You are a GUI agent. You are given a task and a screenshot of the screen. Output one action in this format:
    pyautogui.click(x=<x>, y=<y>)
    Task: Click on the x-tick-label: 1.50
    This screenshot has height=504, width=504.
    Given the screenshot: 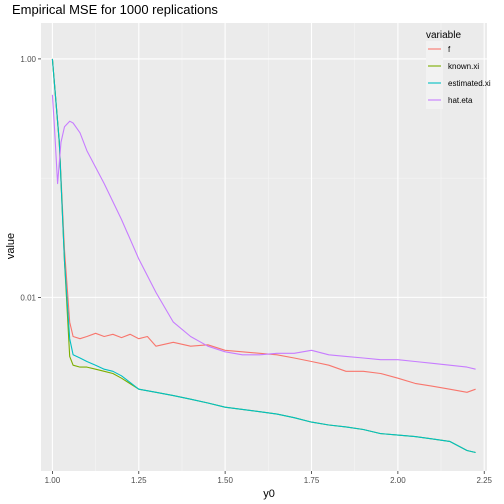 What is the action you would take?
    pyautogui.click(x=225, y=480)
    